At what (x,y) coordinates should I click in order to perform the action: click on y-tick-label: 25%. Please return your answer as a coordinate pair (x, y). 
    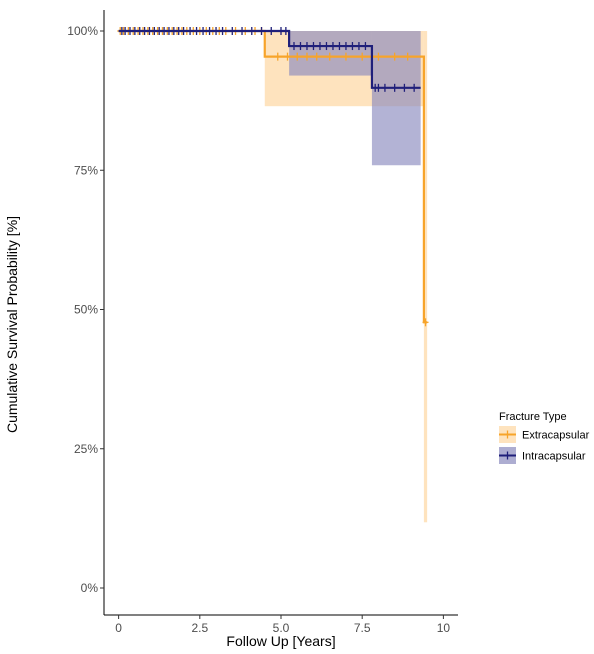
    Looking at the image, I should click on (86, 449).